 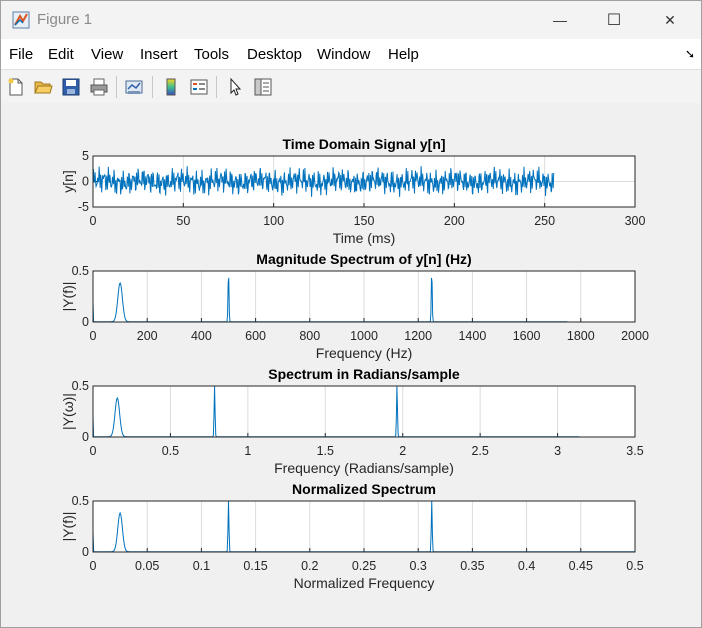 What do you see at coordinates (364, 583) in the screenshot?
I see `x-axis-label: Normalized Frequency` at bounding box center [364, 583].